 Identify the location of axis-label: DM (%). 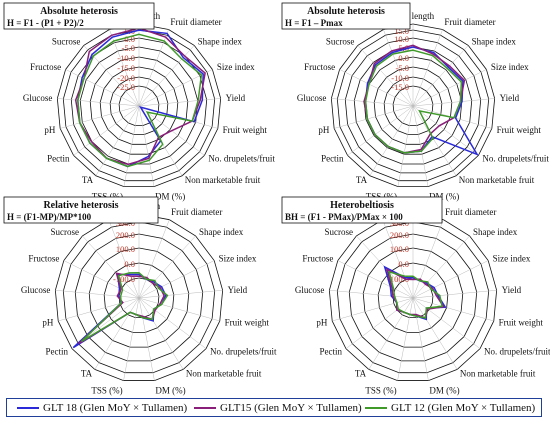
(170, 197).